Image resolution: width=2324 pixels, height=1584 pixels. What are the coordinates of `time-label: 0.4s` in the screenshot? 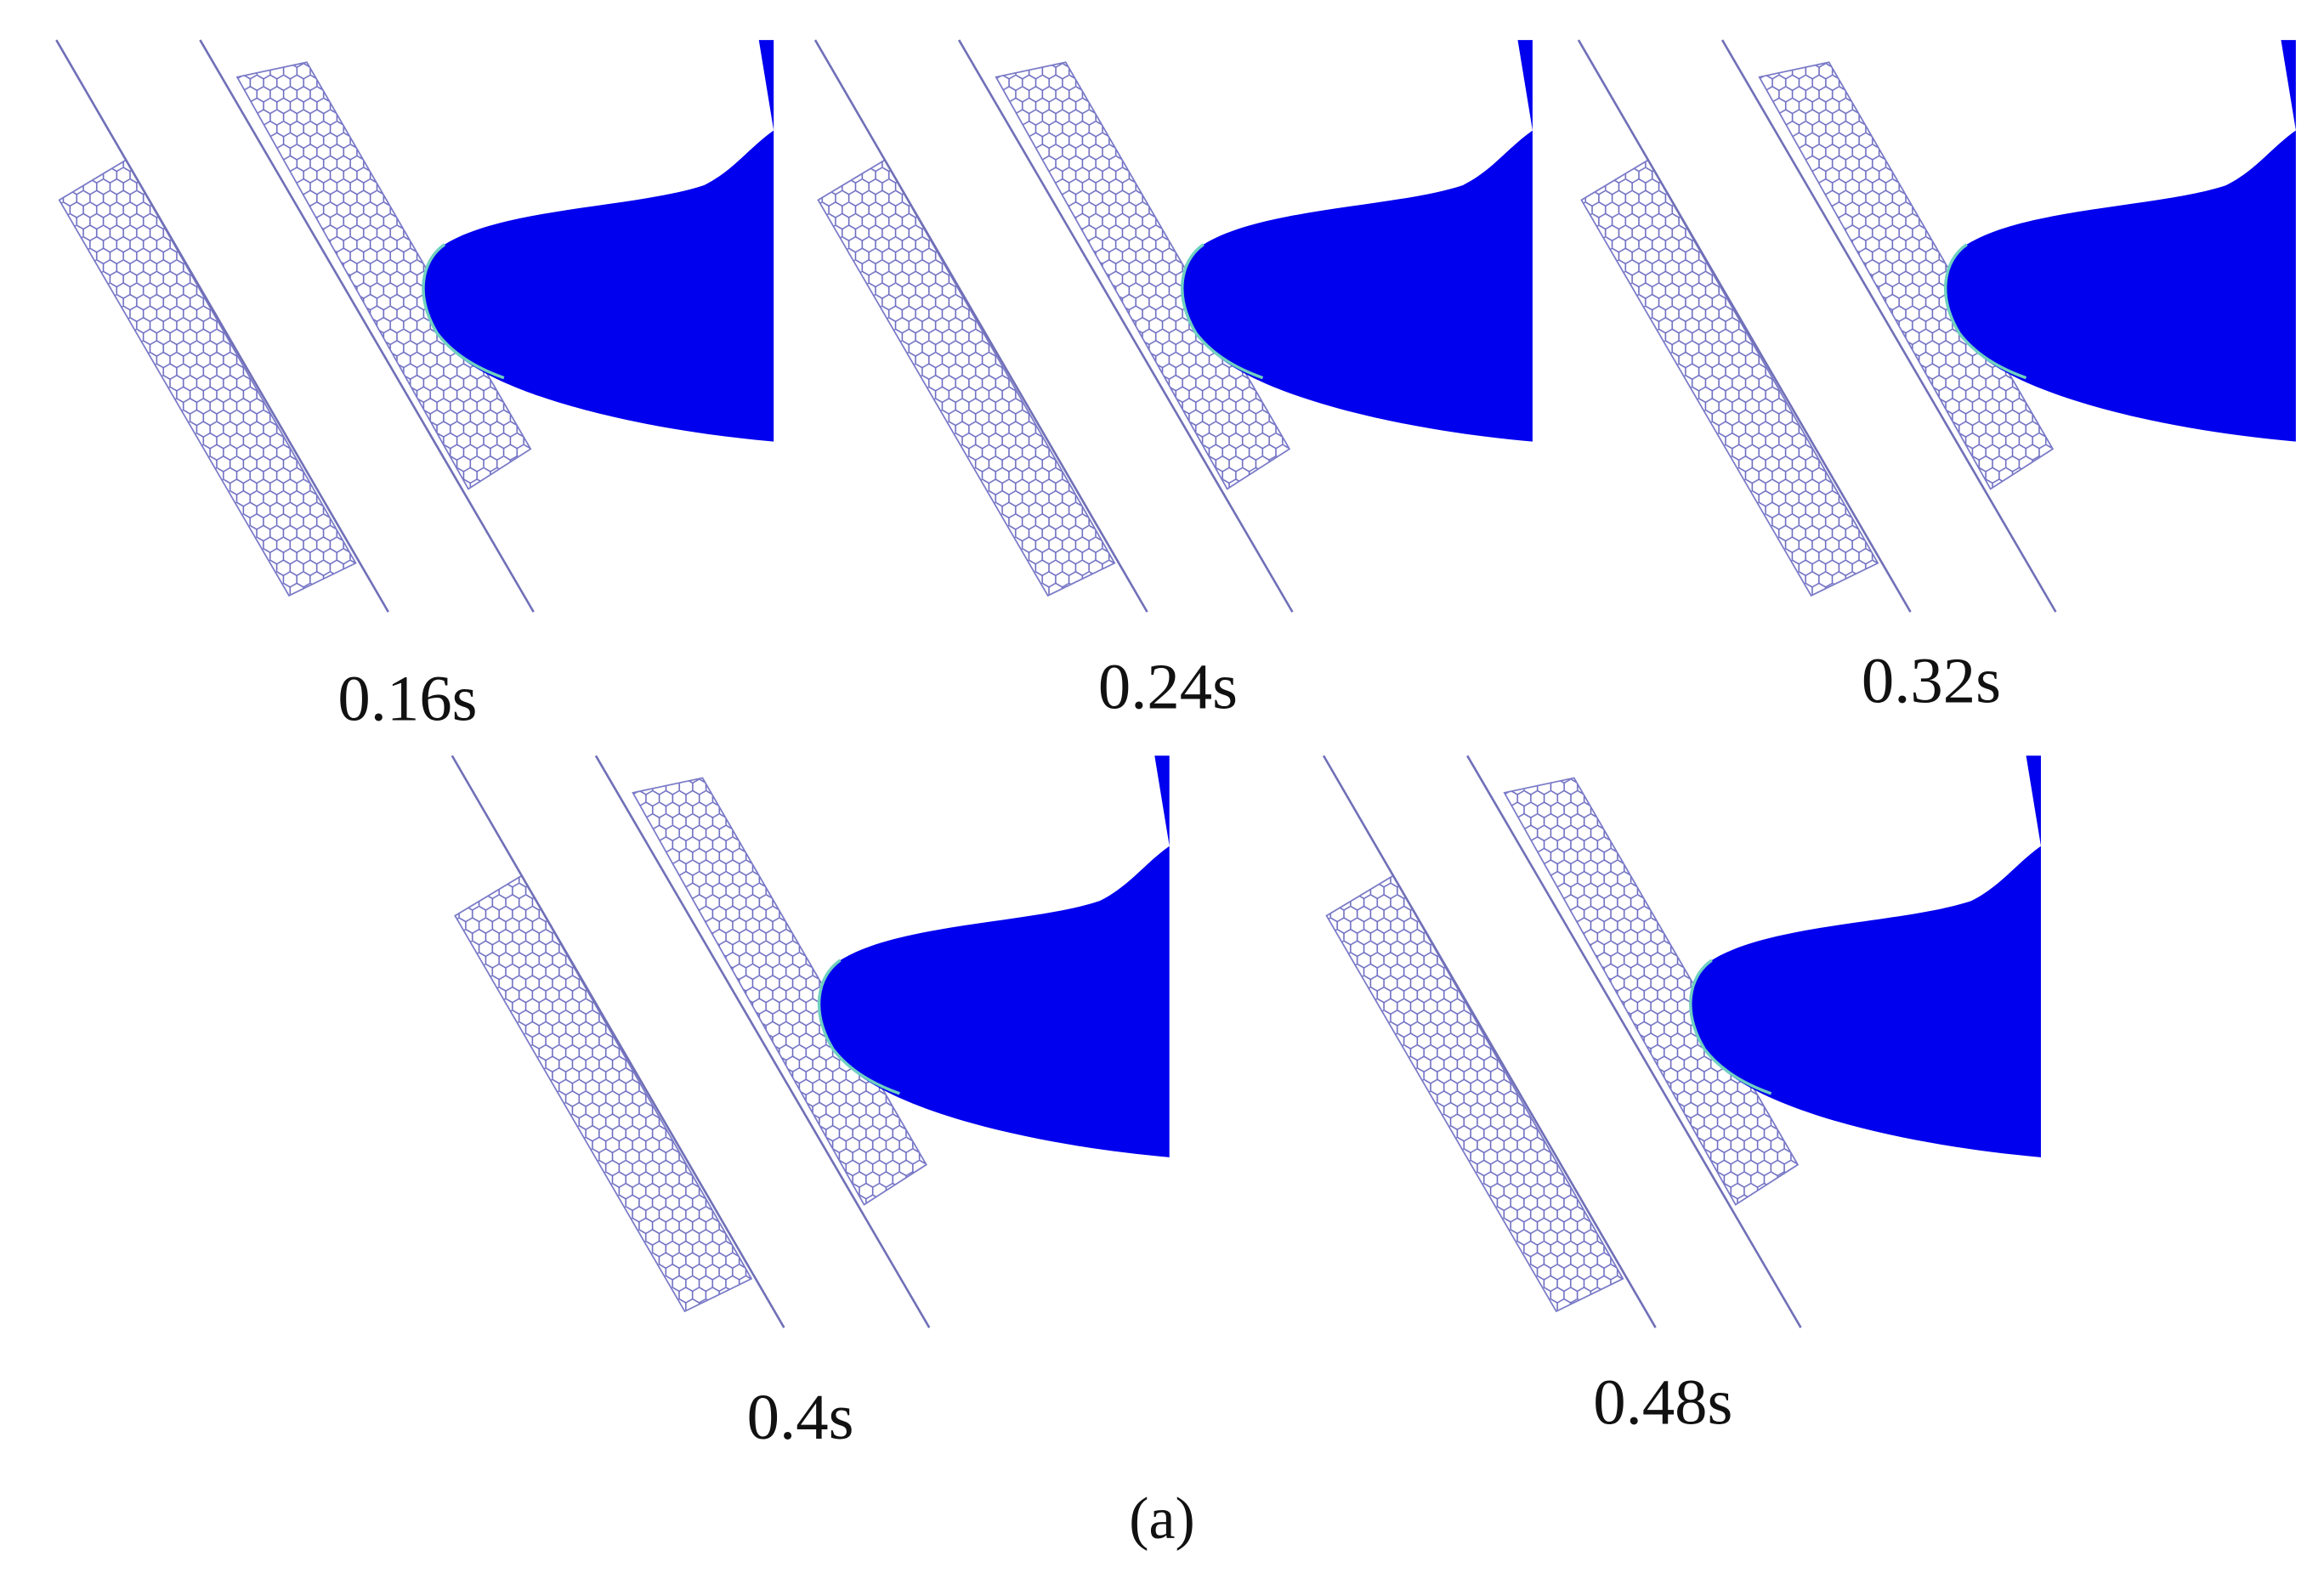 It's located at (800, 1417).